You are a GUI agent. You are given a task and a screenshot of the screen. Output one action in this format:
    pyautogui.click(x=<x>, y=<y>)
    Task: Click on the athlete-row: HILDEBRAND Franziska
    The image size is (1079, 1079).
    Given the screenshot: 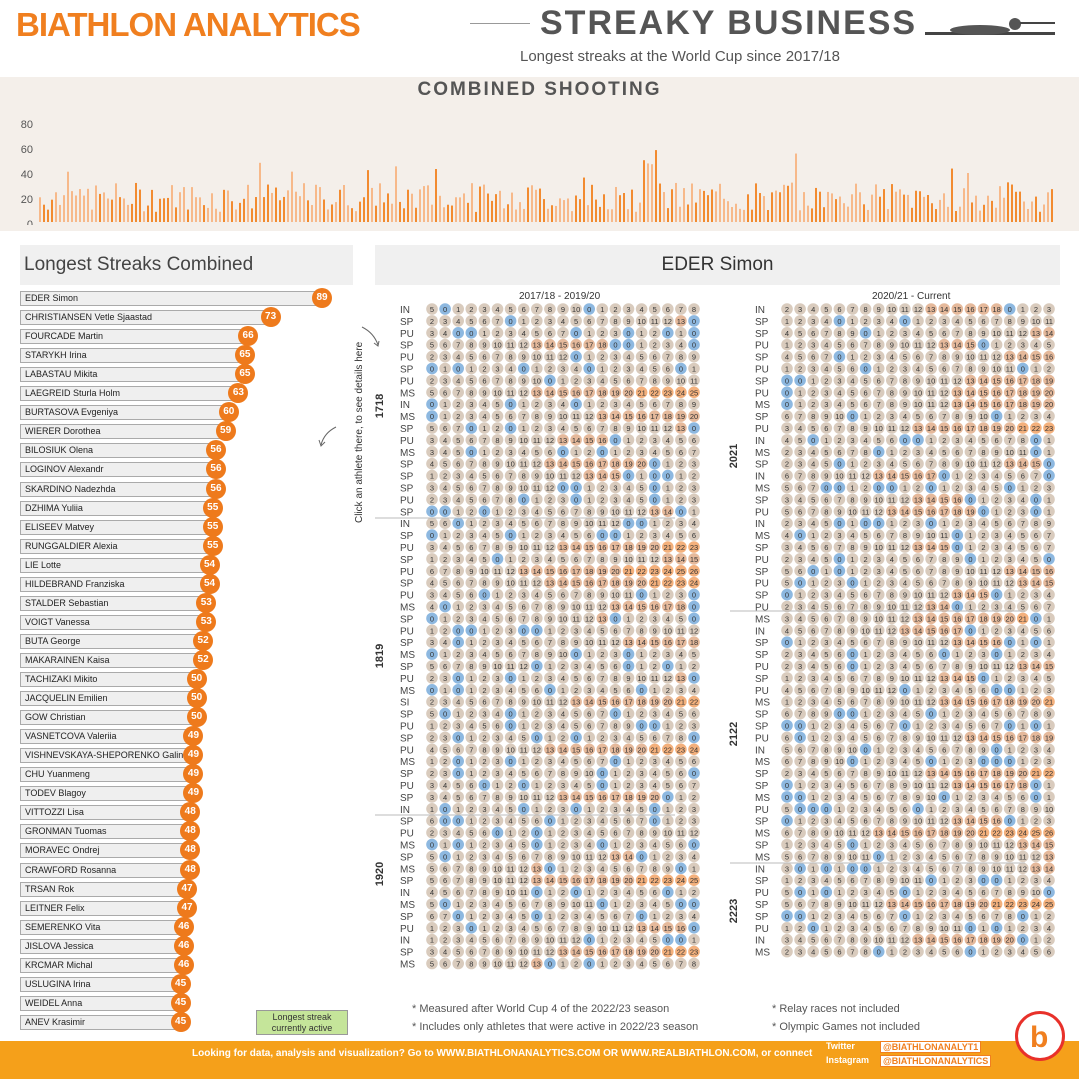 What is the action you would take?
    pyautogui.click(x=117, y=584)
    